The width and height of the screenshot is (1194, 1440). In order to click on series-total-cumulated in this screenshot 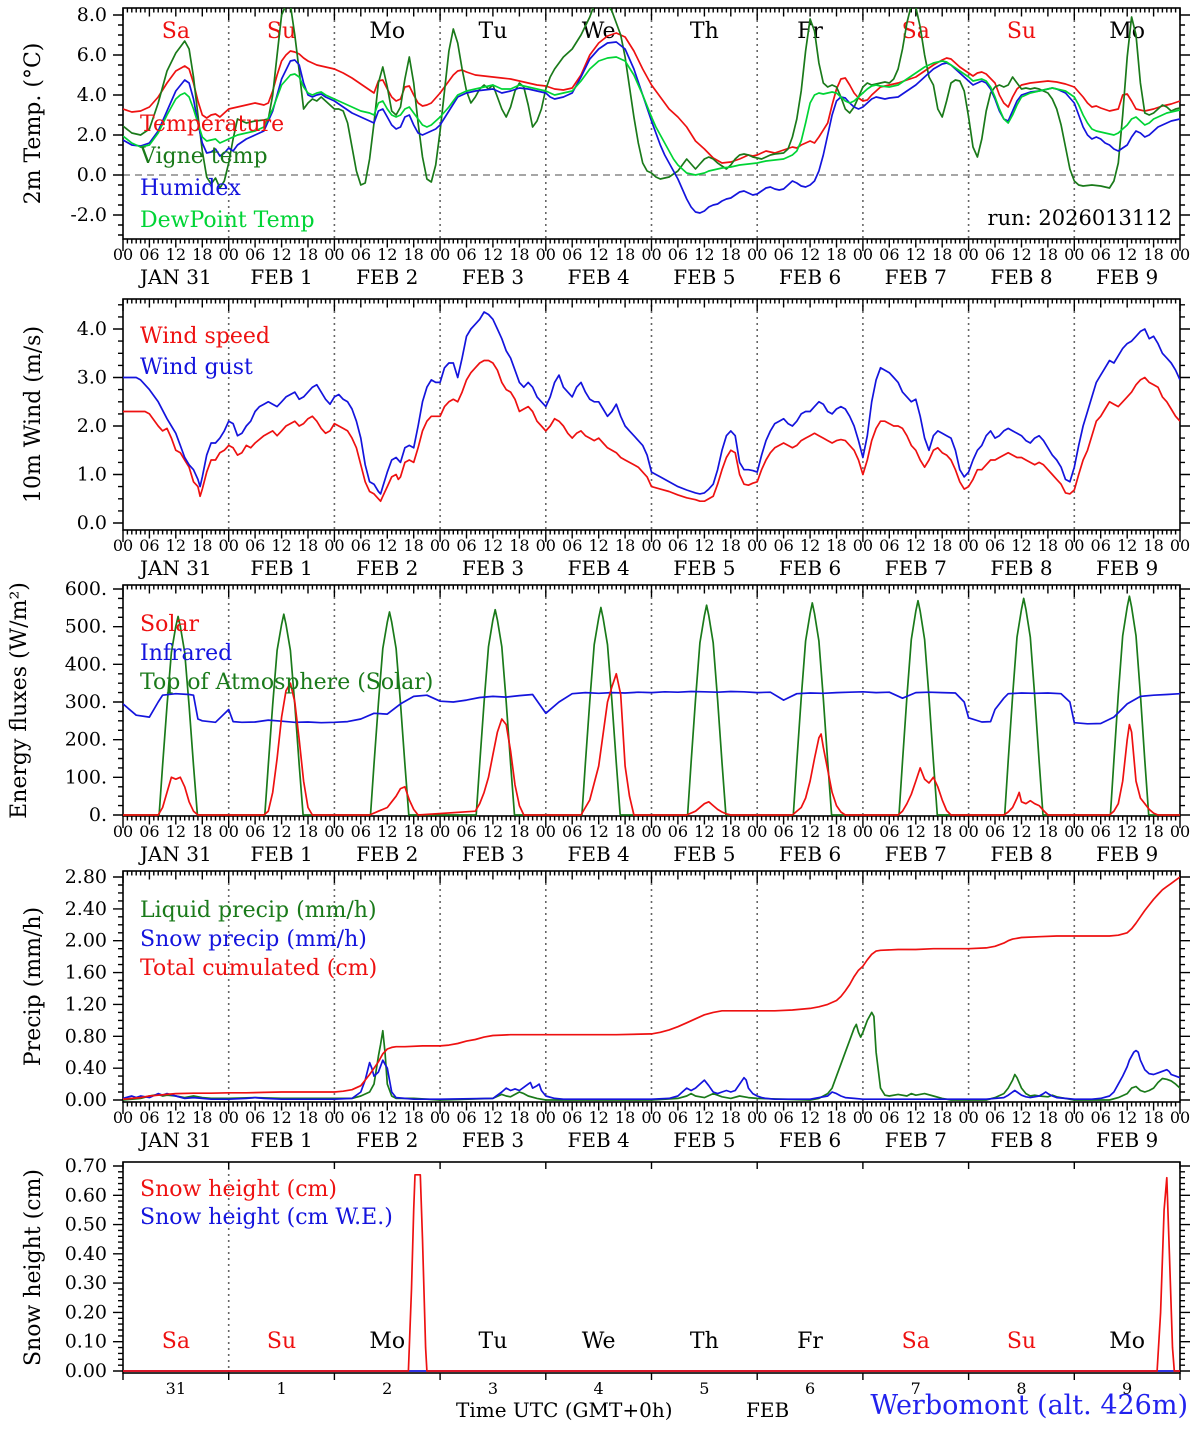, I will do `click(651, 988)`.